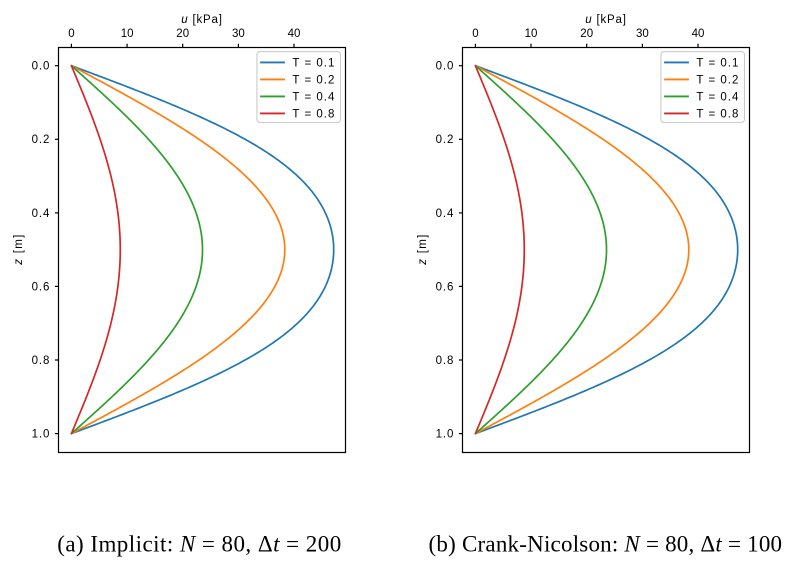 This screenshot has width=800, height=574. I want to click on svg-text: (a) Implicit: N = 80, Δt = 200, so click(199, 544).